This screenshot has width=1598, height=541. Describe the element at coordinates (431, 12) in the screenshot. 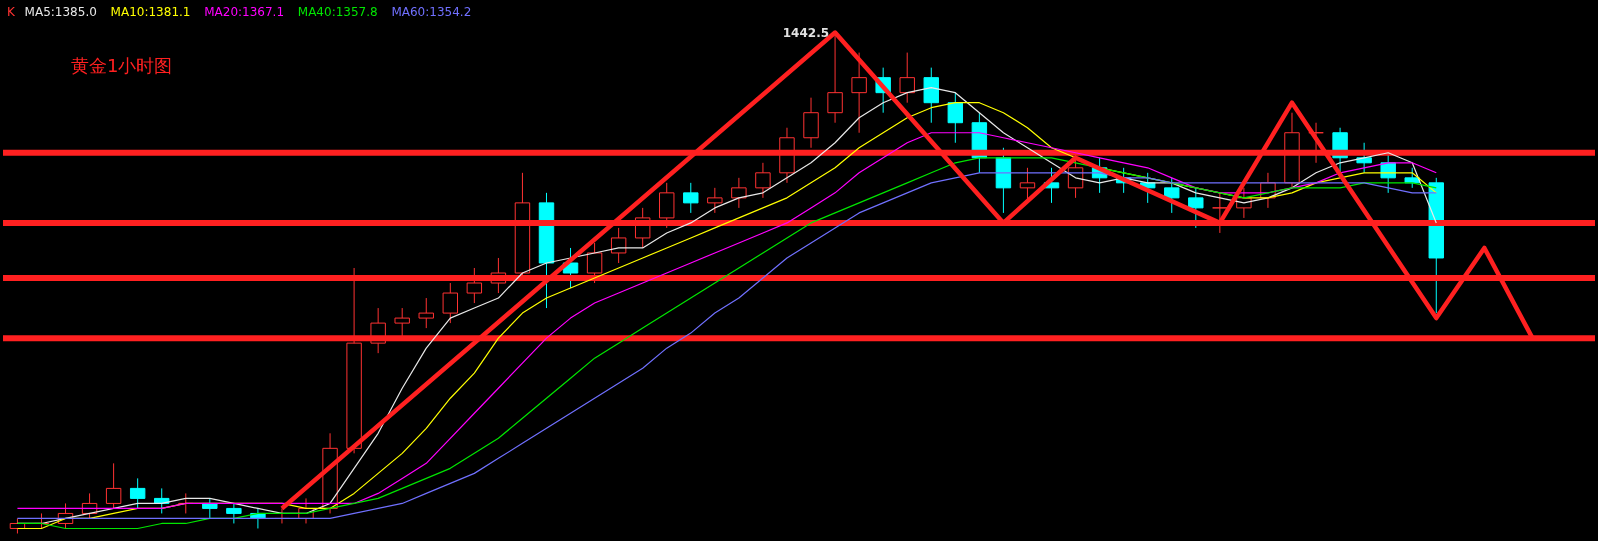

I see `text: MA60:1354.2` at that location.